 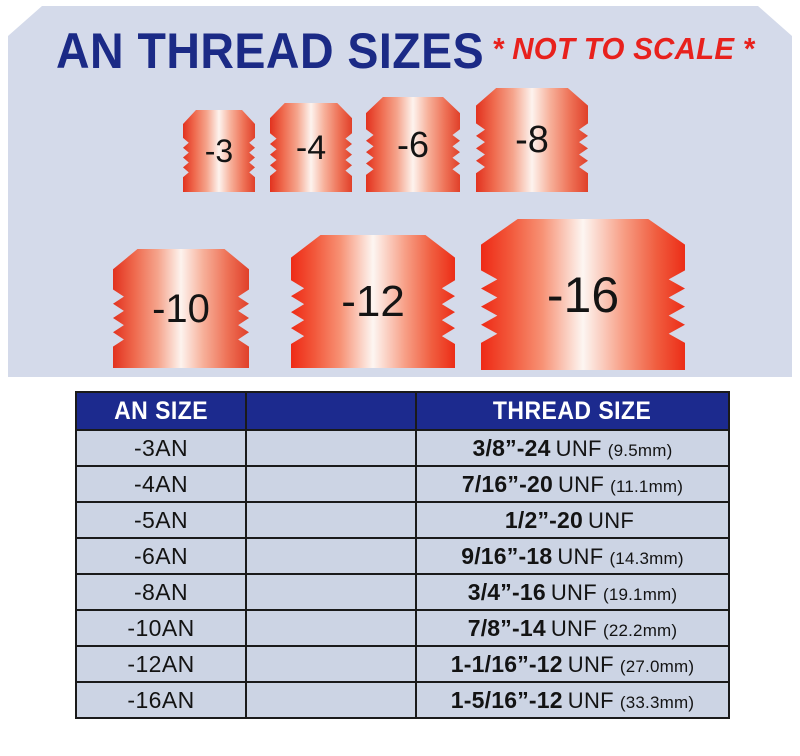 I want to click on an-size-header-label: AN SIZE, so click(x=161, y=410).